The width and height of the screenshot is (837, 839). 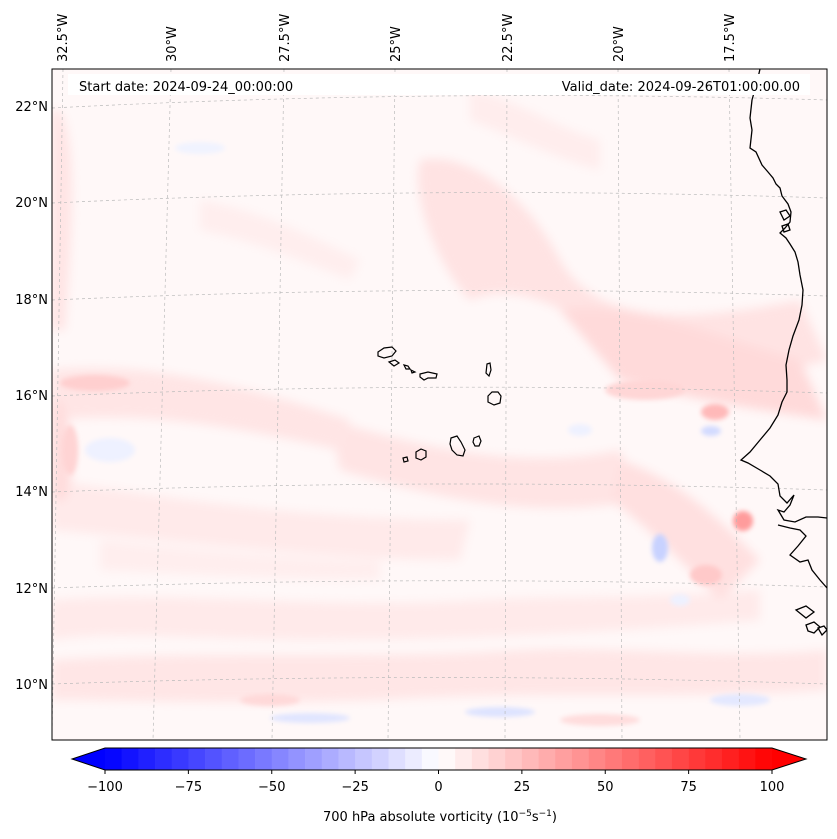 What do you see at coordinates (783, 353) in the screenshot?
I see `west-africa-coastline` at bounding box center [783, 353].